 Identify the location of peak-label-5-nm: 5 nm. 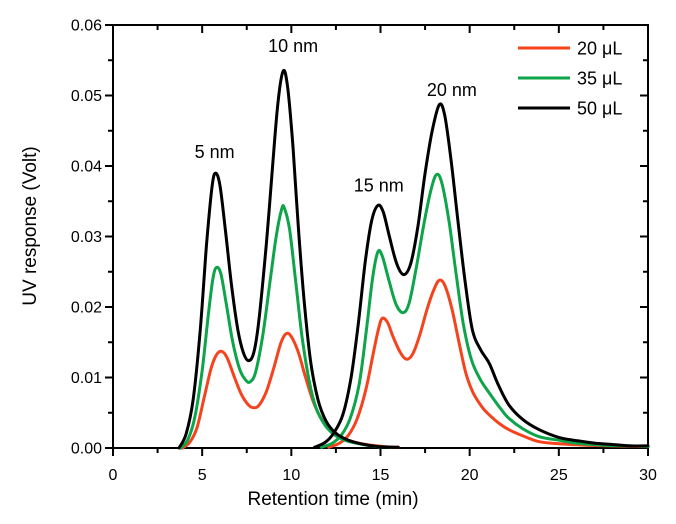
(215, 152).